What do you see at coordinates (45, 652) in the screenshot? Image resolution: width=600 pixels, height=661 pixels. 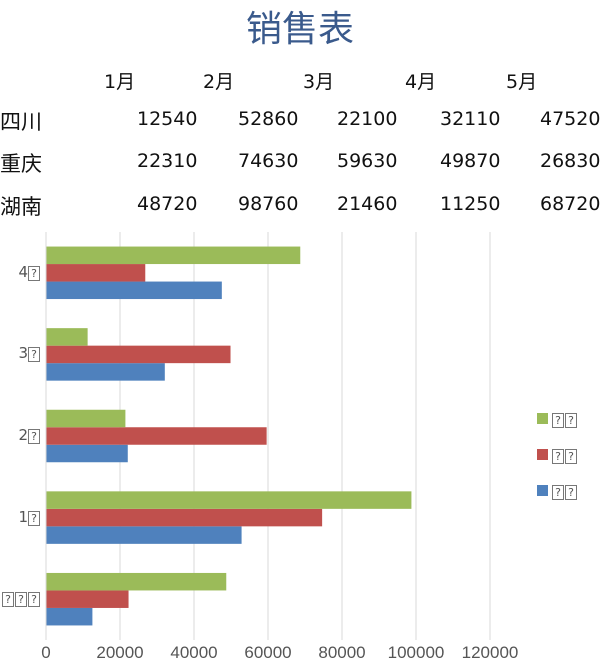 I see `x-tick-label: 0` at bounding box center [45, 652].